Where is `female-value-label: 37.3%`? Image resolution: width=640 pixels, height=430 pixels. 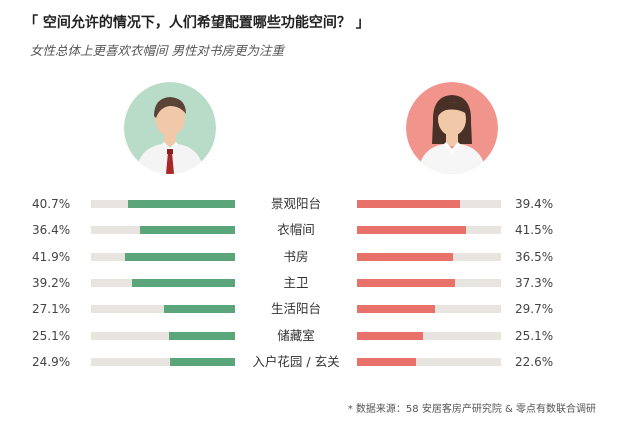 female-value-label: 37.3% is located at coordinates (534, 282).